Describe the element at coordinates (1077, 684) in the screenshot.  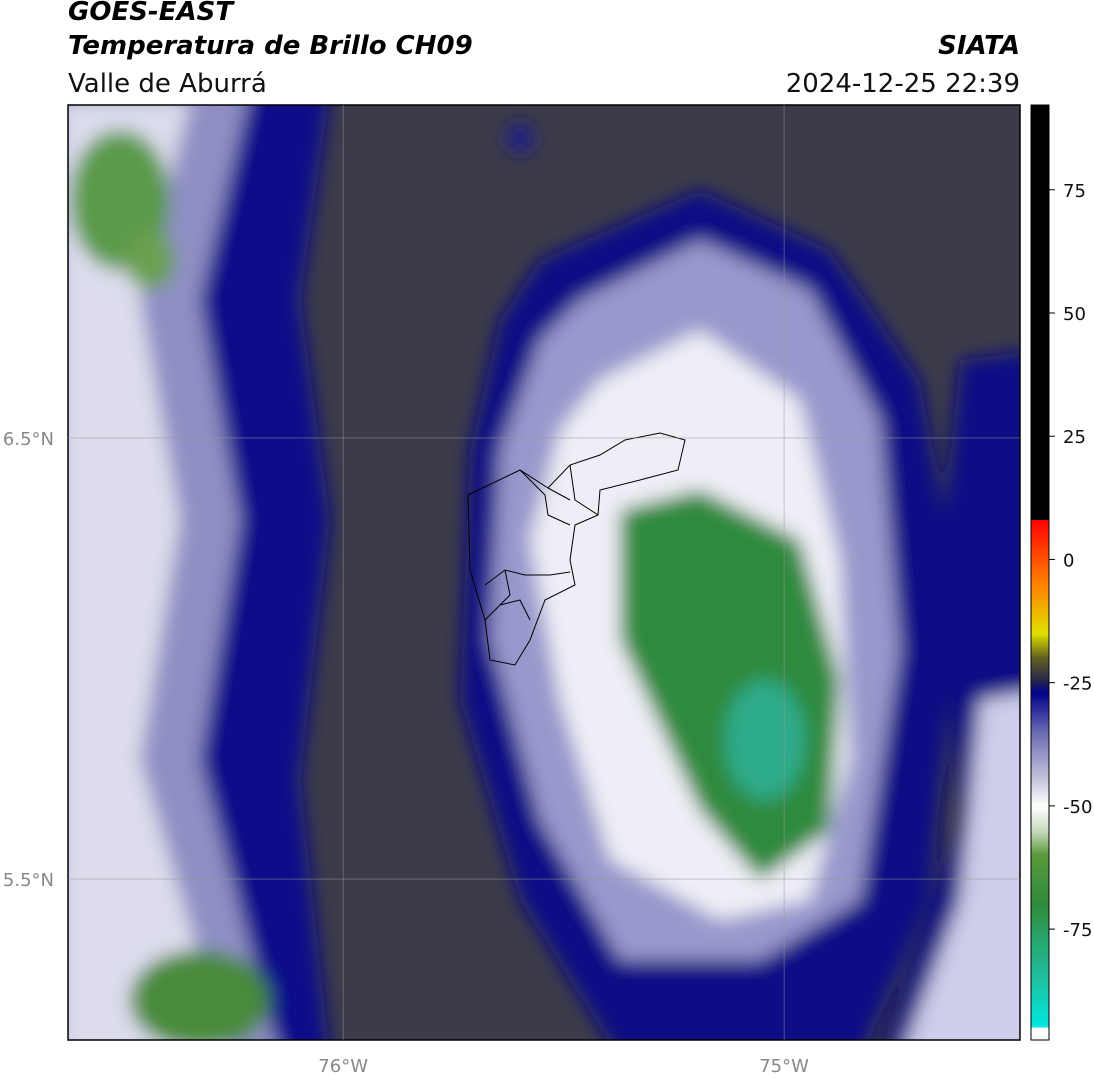
I see `colorbar-tick-label: -25` at that location.